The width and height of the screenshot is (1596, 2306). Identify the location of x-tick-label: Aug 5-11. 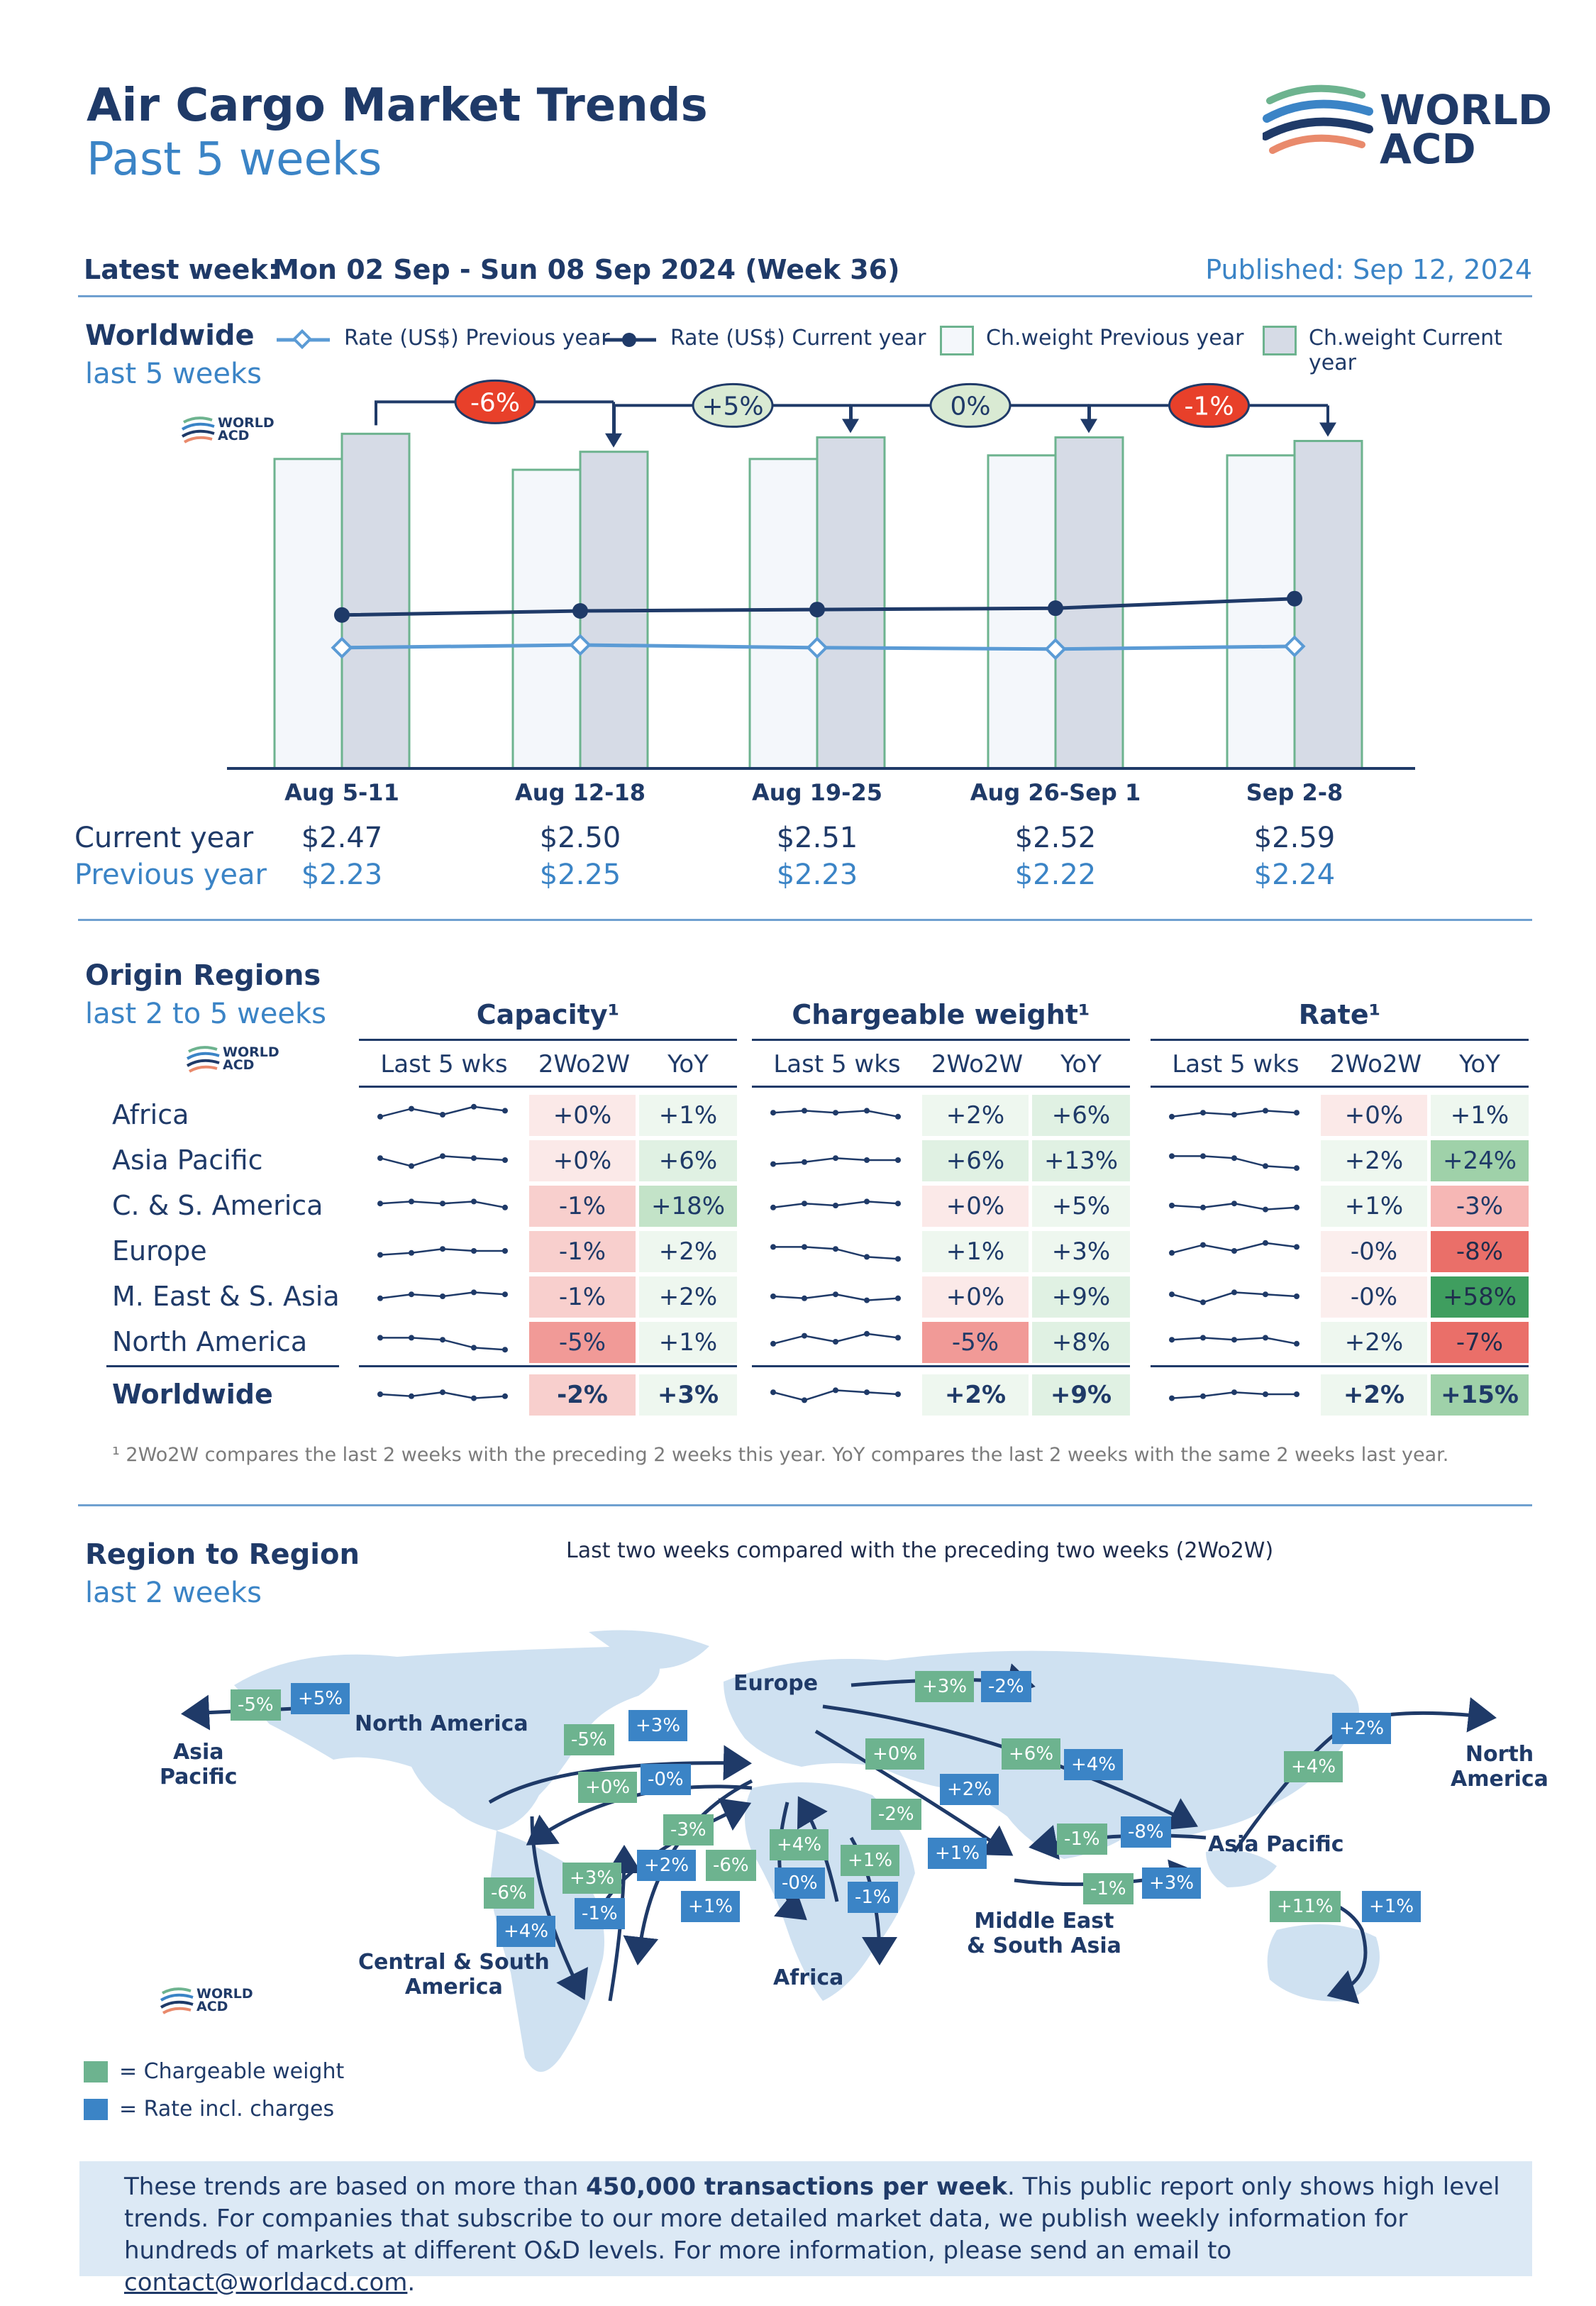
(341, 792).